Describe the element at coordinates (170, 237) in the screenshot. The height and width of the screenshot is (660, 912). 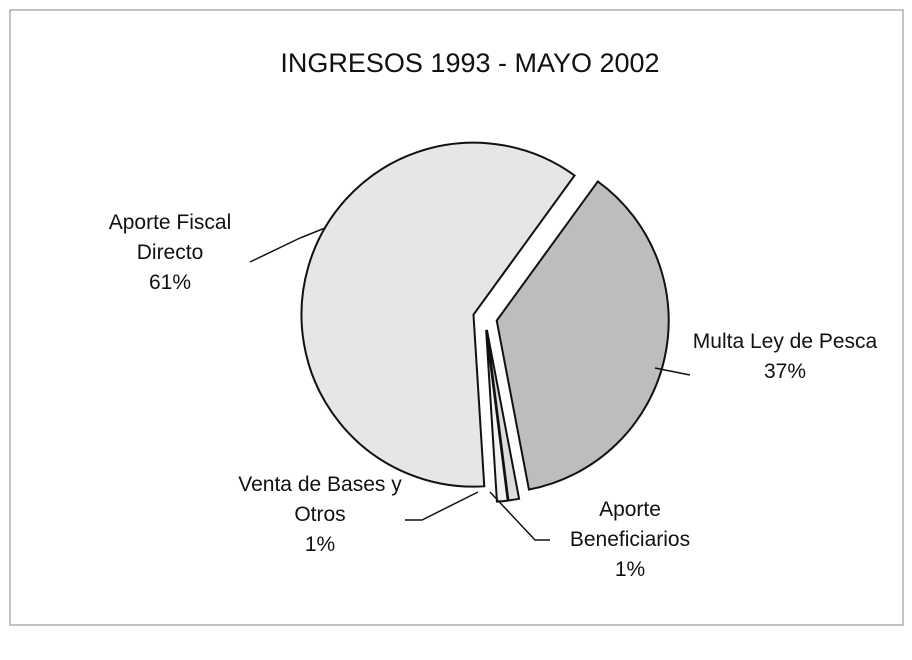
I see `category-label: Aporte Fiscal Directo` at that location.